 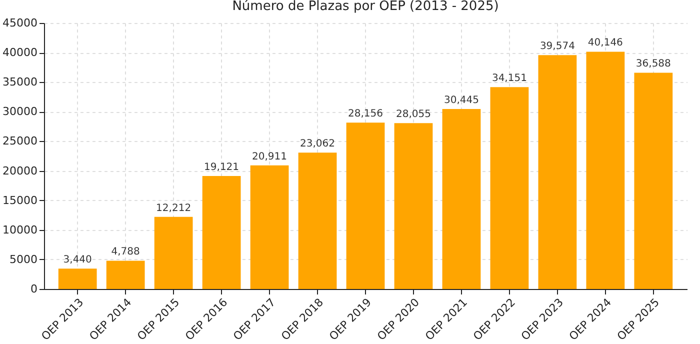 I want to click on data-label: 20,911, so click(x=270, y=156).